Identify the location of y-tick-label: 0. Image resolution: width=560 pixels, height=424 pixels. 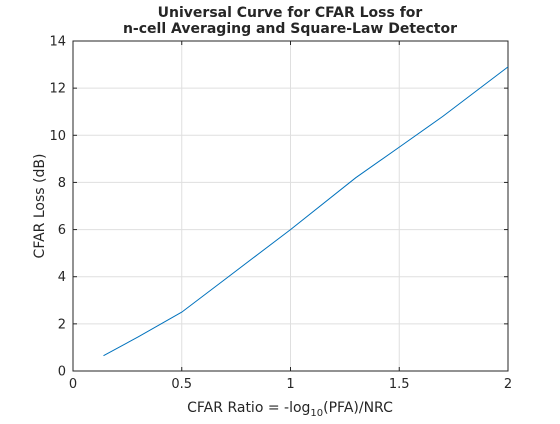
(62, 372).